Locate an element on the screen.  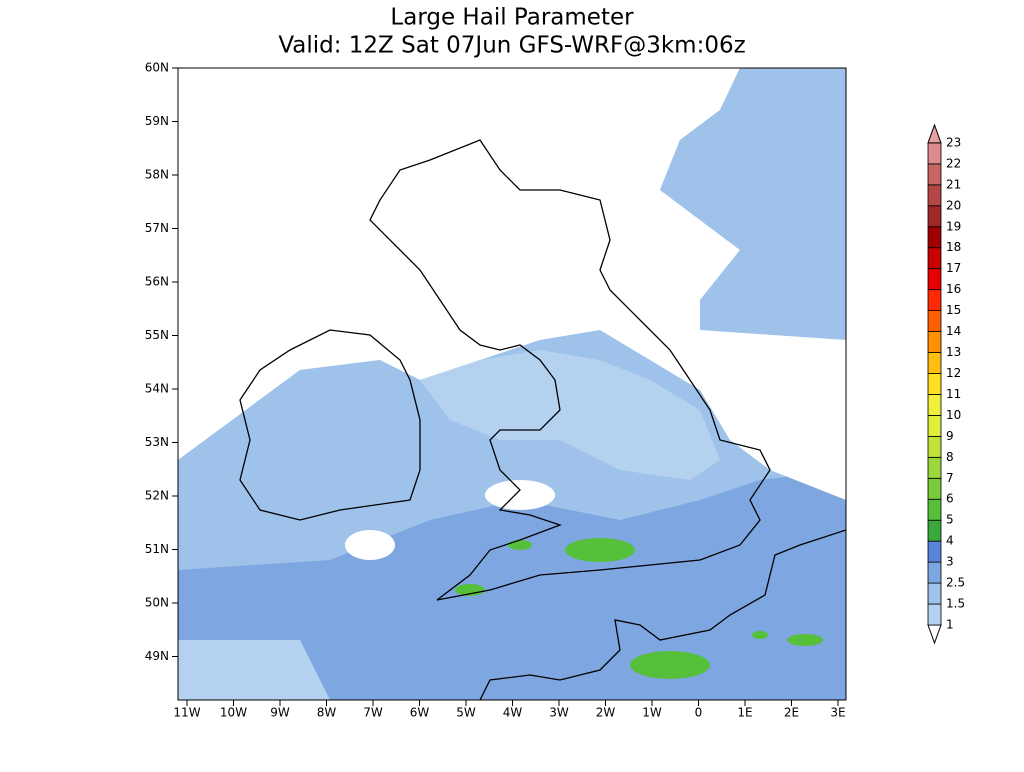
lon-tick-label: 10W is located at coordinates (233, 713).